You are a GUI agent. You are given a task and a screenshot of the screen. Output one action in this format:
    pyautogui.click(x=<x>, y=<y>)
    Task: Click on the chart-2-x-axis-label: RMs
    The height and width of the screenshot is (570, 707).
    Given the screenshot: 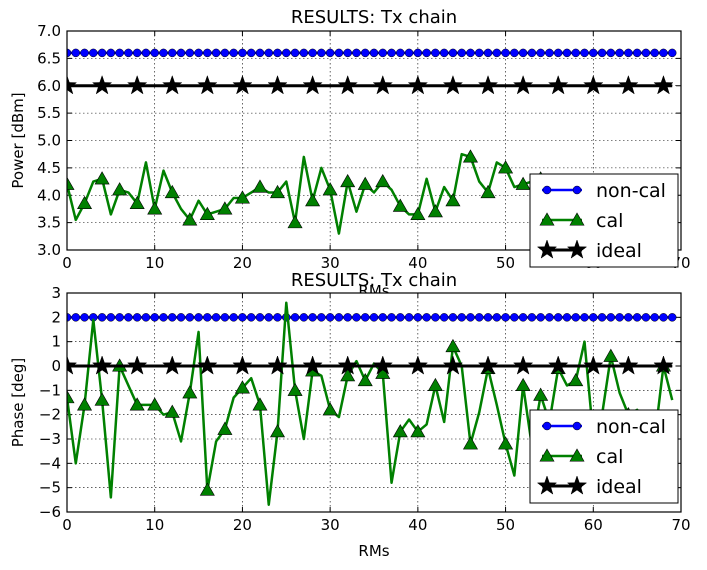 What is the action you would take?
    pyautogui.click(x=373, y=551)
    